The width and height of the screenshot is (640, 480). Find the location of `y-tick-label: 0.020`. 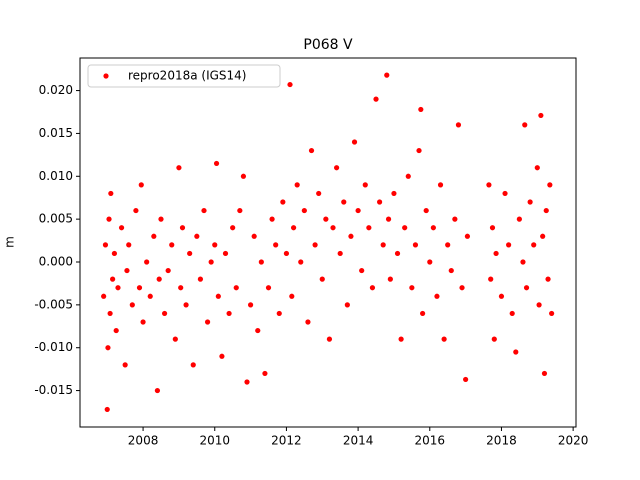

y-tick-label: 0.020 is located at coordinates (56, 90).